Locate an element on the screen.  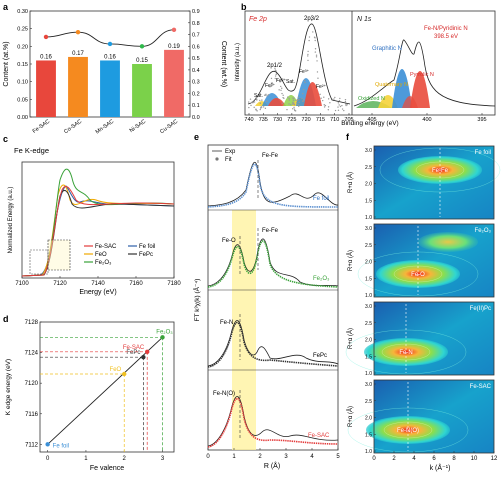
a-ytick-right: 0.7 is located at coordinates (196, 36).